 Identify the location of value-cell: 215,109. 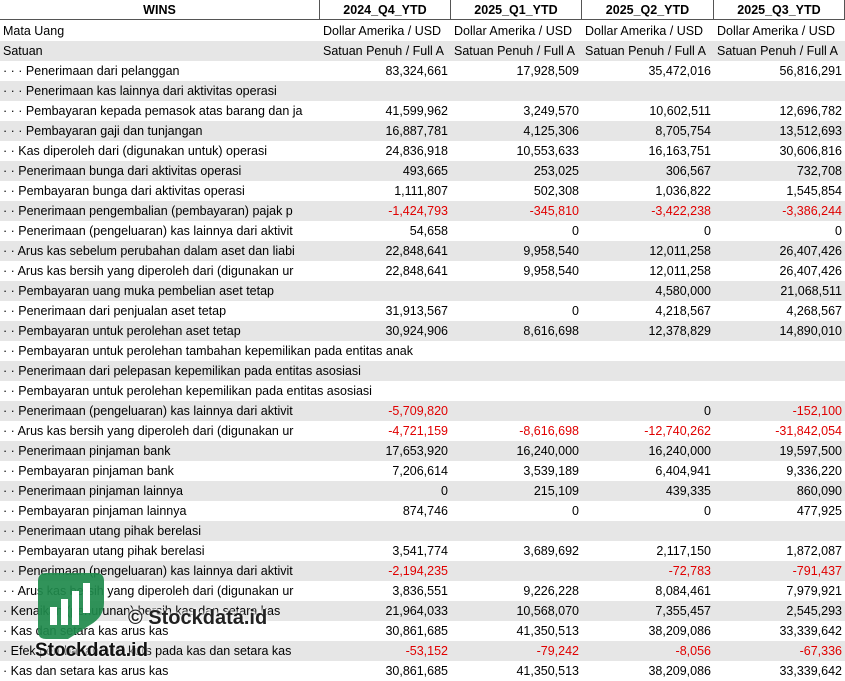
(556, 491).